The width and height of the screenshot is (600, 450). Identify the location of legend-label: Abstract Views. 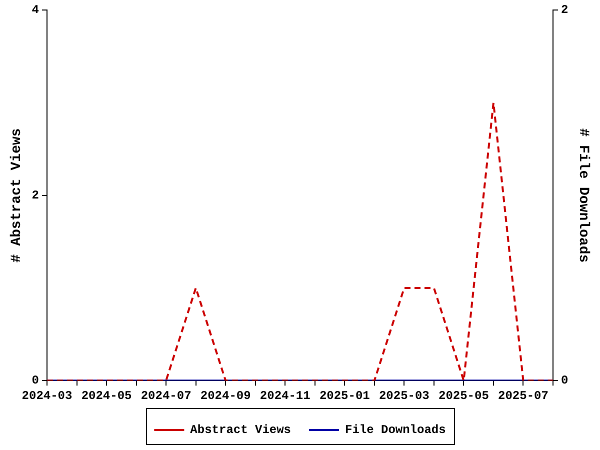
(241, 430).